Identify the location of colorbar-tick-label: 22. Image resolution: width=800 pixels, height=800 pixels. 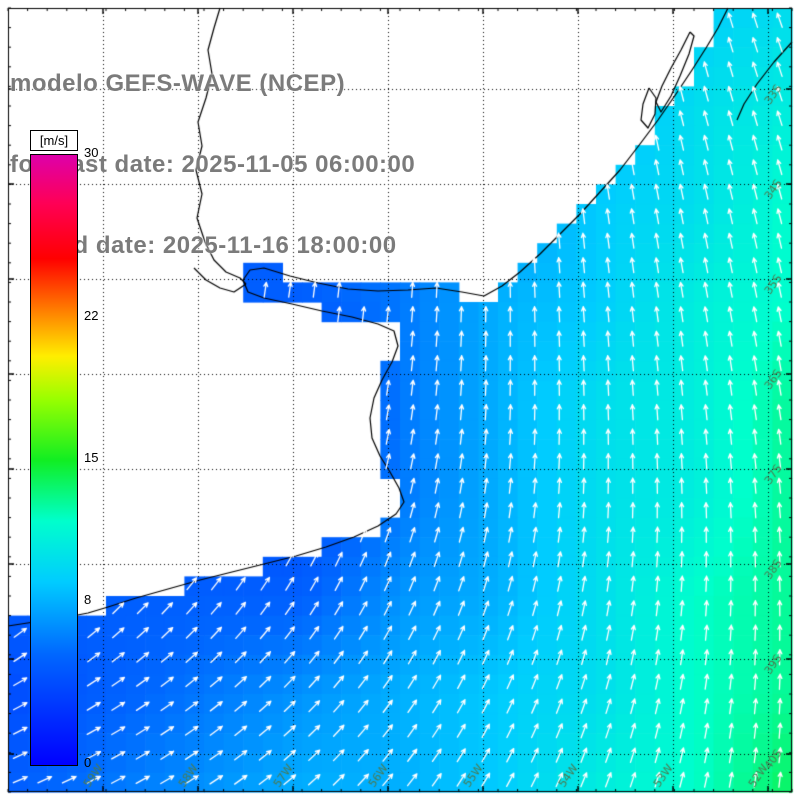
(91, 315).